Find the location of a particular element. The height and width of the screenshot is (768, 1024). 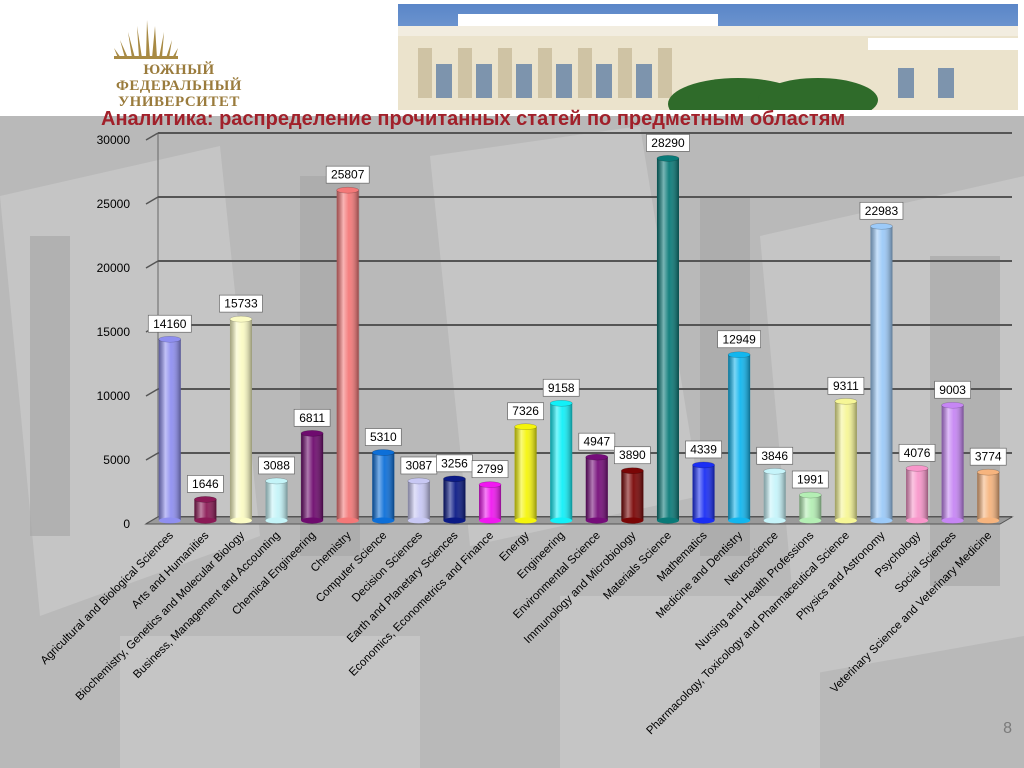

data-label-text: 14160 is located at coordinates (170, 324).